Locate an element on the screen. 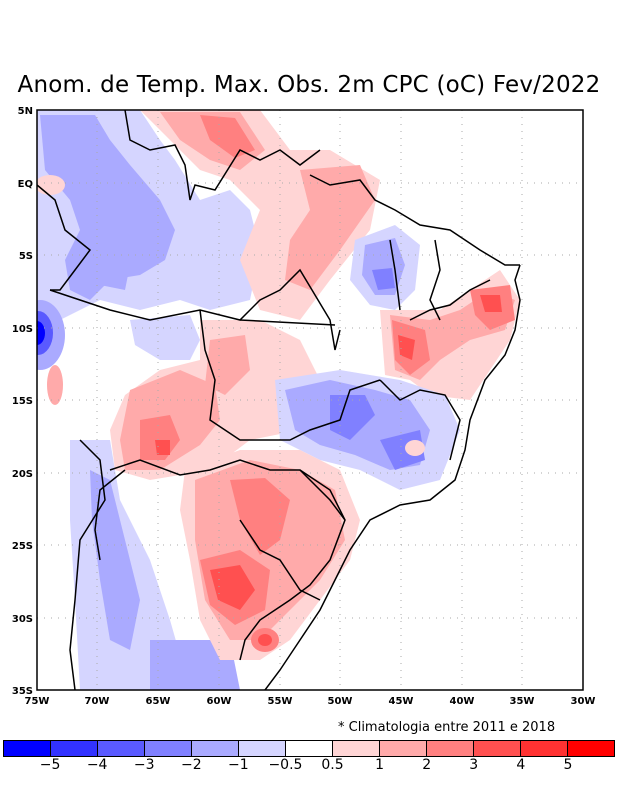  colorbar-label: −0.5 is located at coordinates (285, 765).